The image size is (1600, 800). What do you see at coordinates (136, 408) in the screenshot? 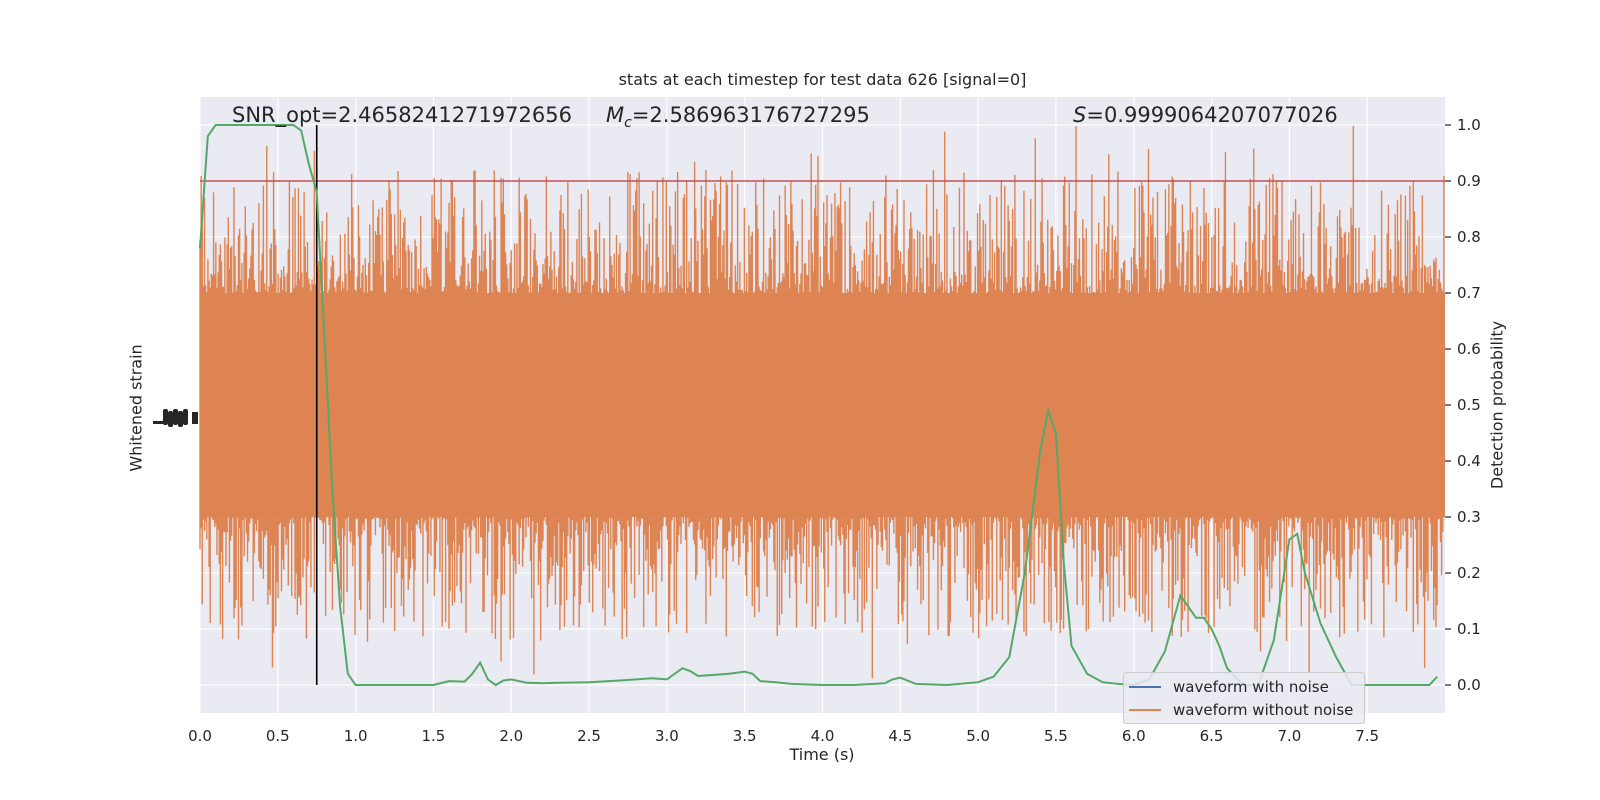
I see `left-axis-label: Whitened strain` at bounding box center [136, 408].